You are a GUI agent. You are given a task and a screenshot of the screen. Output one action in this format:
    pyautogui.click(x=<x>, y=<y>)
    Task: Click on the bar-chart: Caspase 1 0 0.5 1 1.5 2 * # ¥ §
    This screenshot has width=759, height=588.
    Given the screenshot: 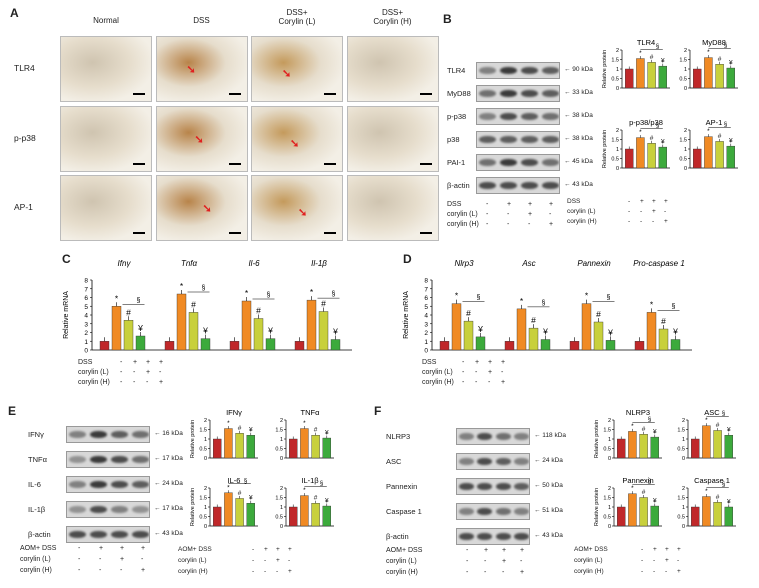 What is the action you would take?
    pyautogui.click(x=706, y=503)
    